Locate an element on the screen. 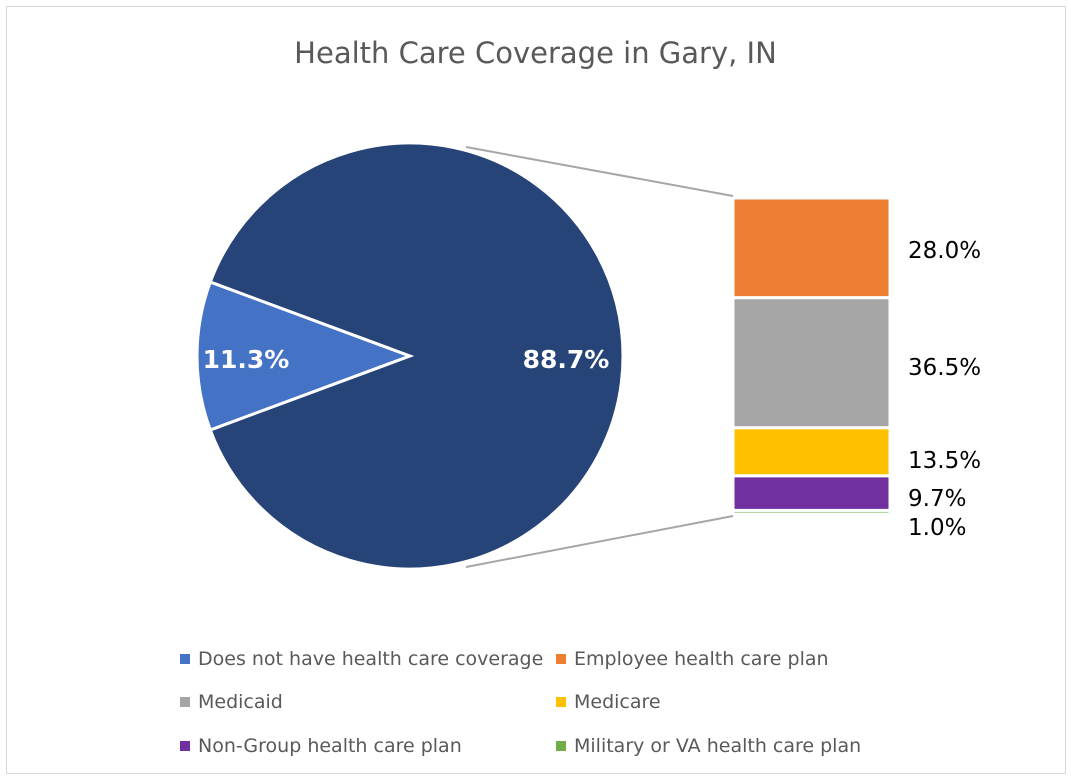  data-label: 28.0% is located at coordinates (944, 251).